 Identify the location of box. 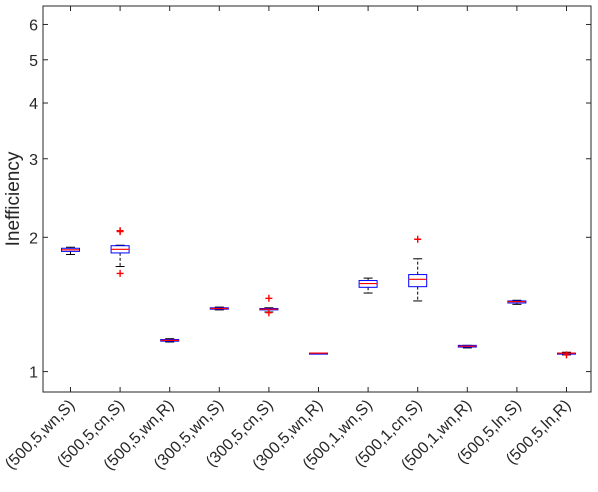
(418, 281).